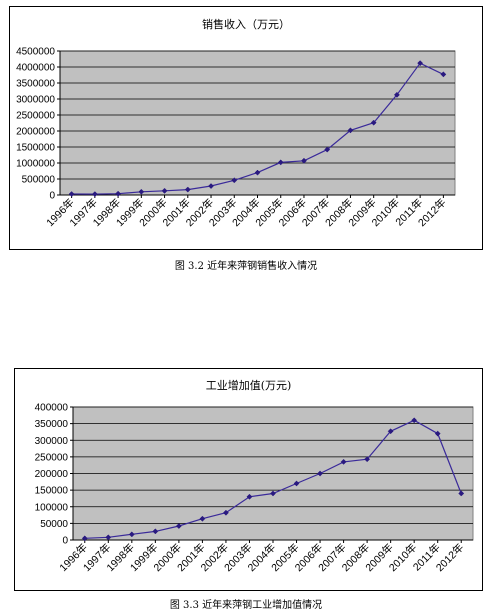 This screenshot has height=611, width=492. Describe the element at coordinates (246, 605) in the screenshot. I see `figure-caption-3-3: 图 3.3 近年来萍钢工业增加值情况` at that location.